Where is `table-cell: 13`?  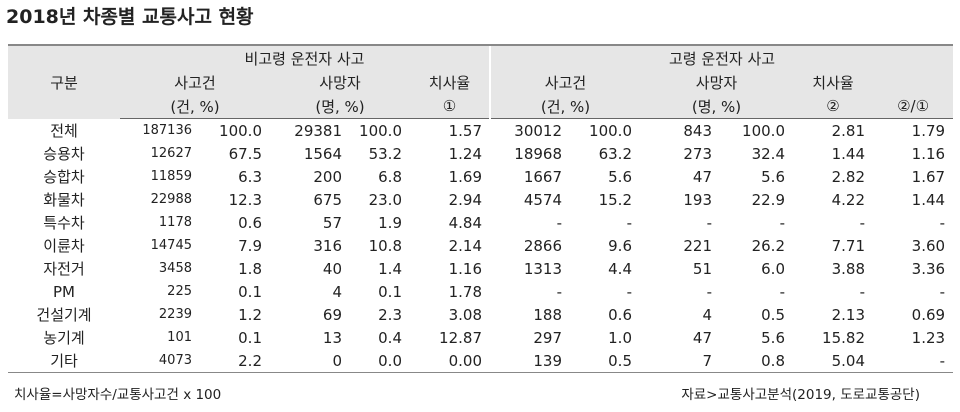
table-cell: 13 is located at coordinates (332, 337).